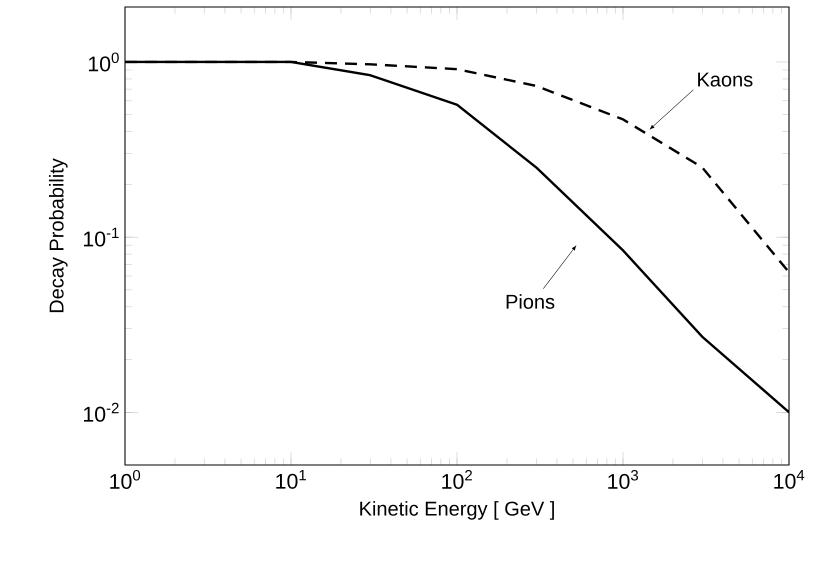 The height and width of the screenshot is (568, 813). Describe the element at coordinates (125, 479) in the screenshot. I see `x-tick-label: 10$^{0}$` at that location.